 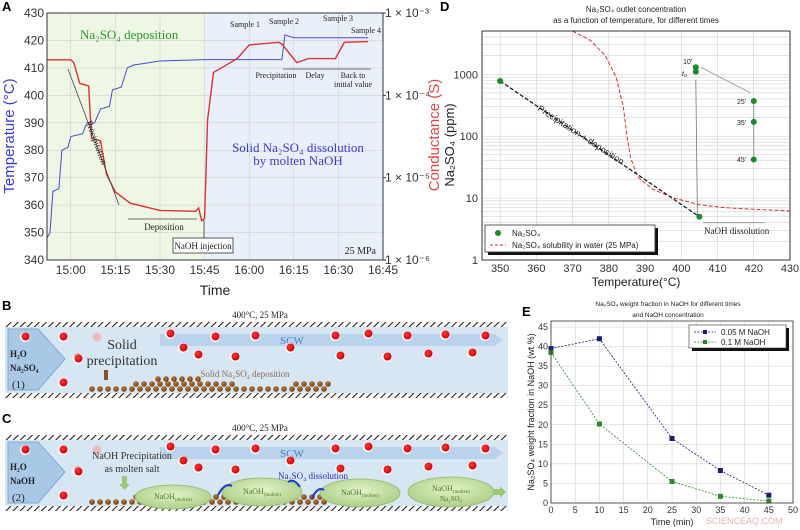 I want to click on pressure-label: 25 MPa, so click(x=361, y=251).